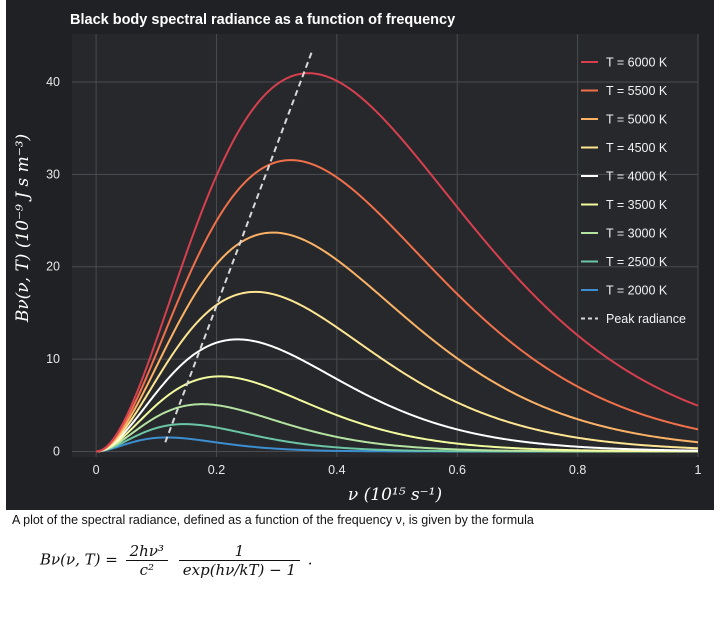  Describe the element at coordinates (53, 174) in the screenshot. I see `y-tick-label: 30` at that location.